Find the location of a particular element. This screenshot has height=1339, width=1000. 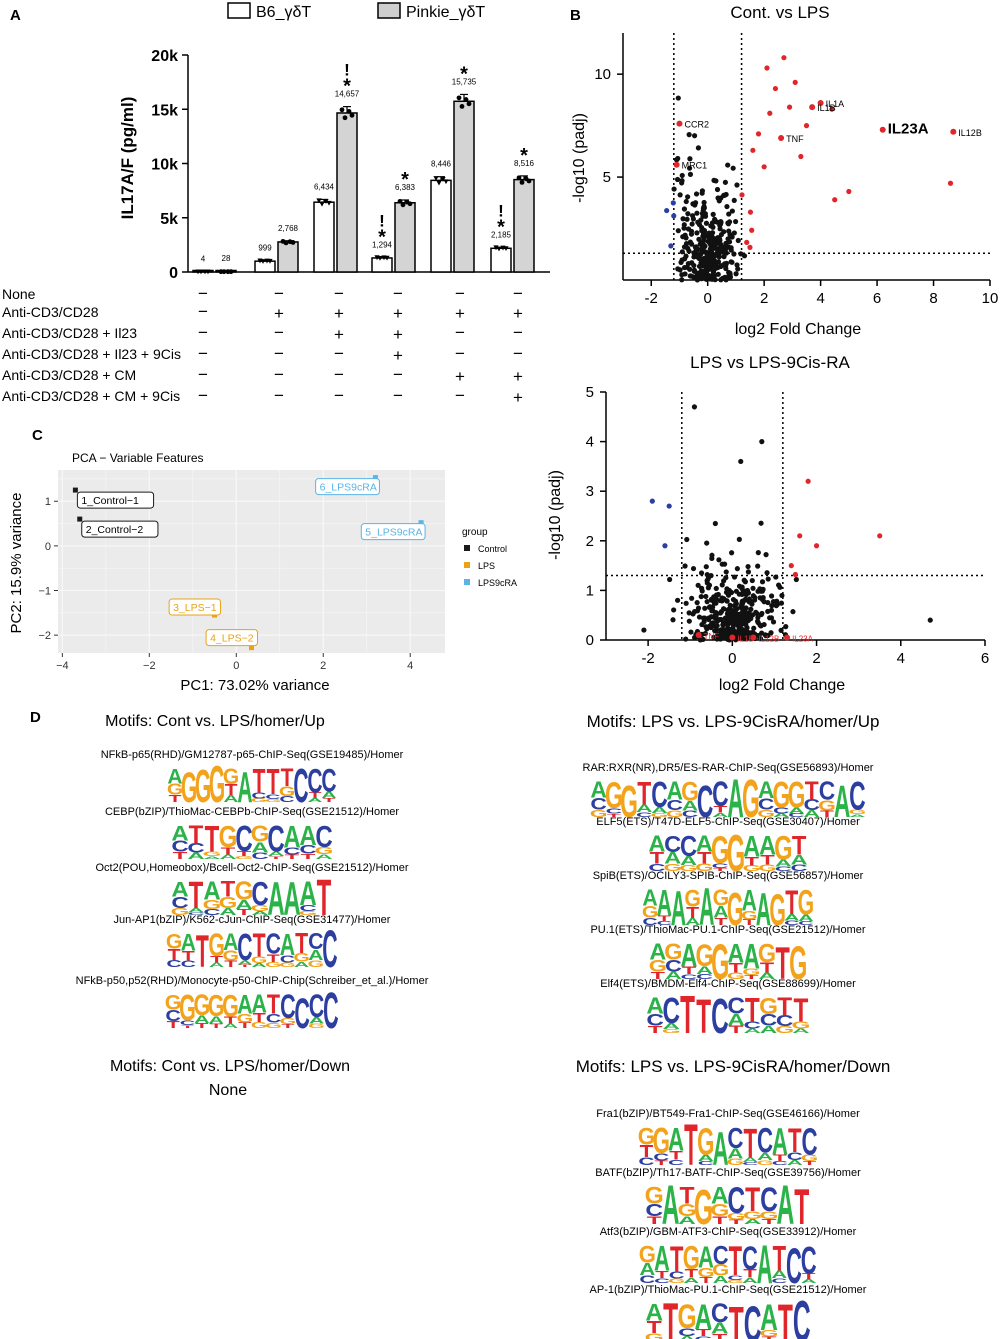

pca-legend-swatch is located at coordinates (467, 582).